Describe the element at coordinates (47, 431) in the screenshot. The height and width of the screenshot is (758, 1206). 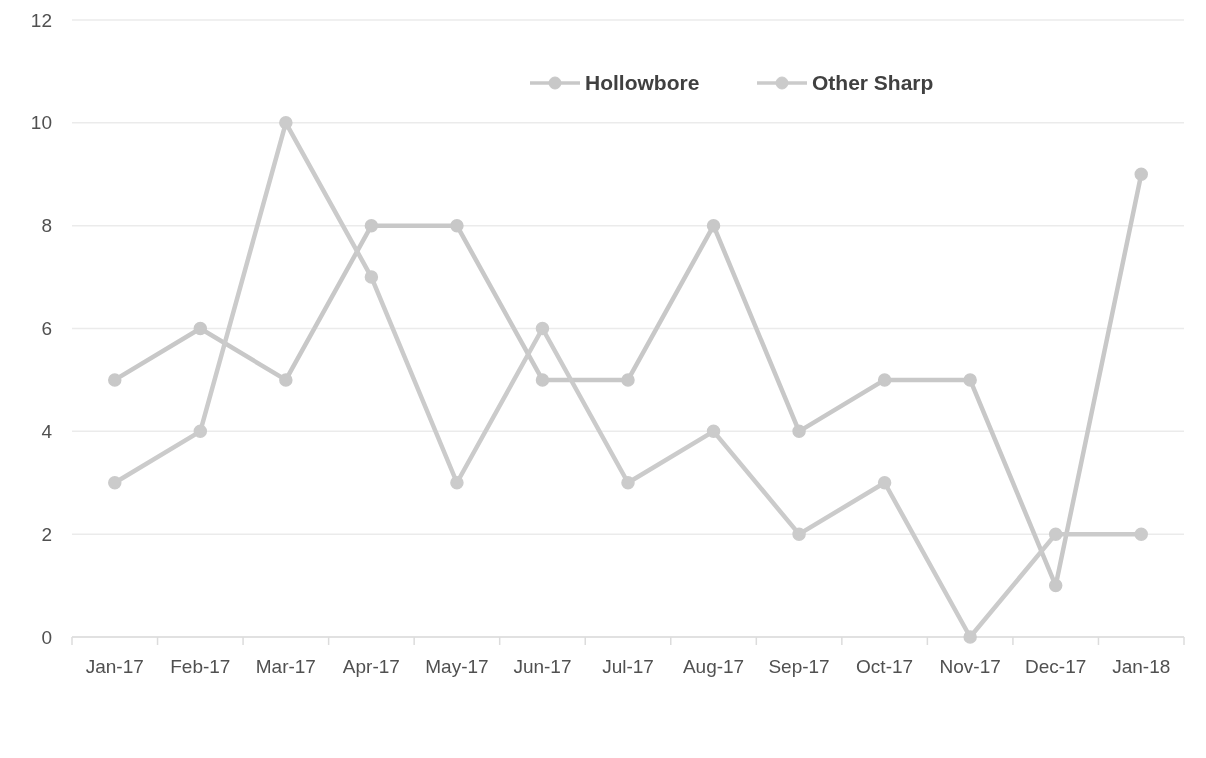
I see `y-tick-label: 4` at that location.